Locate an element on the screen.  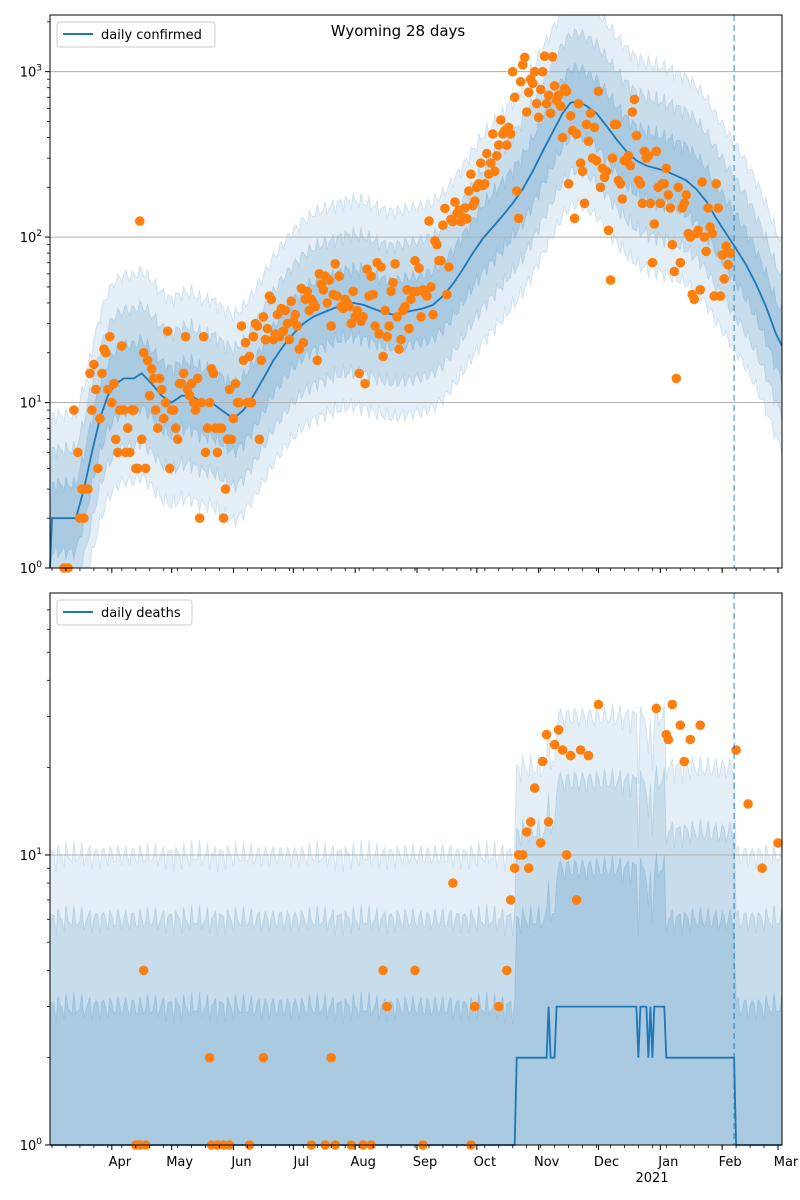
x-tick-label: Nov is located at coordinates (547, 1162).